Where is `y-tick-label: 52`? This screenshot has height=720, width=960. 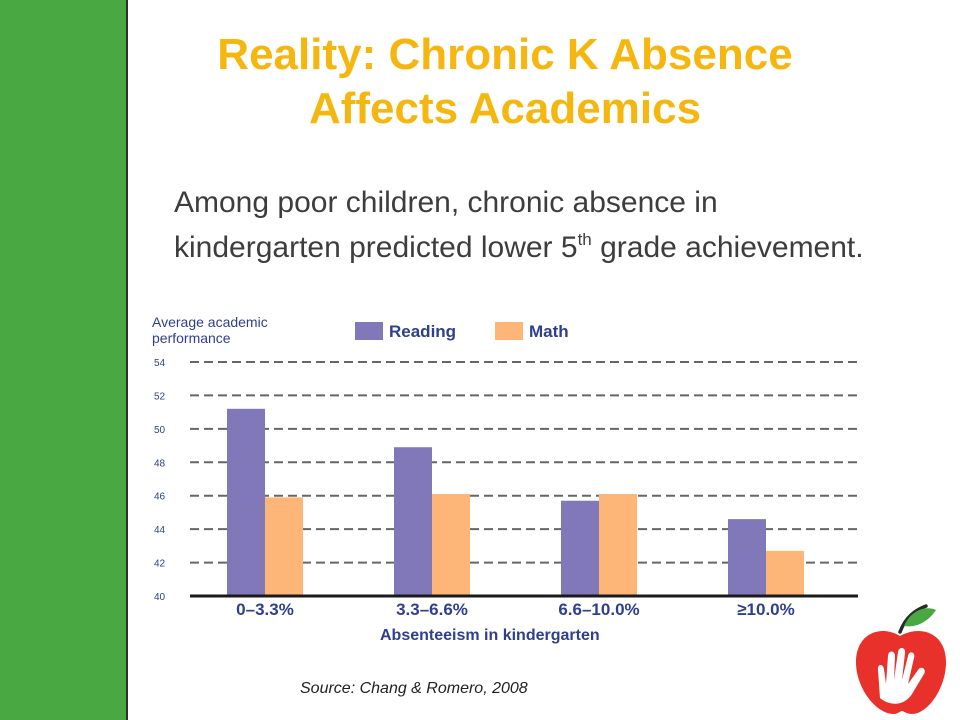 y-tick-label: 52 is located at coordinates (160, 396).